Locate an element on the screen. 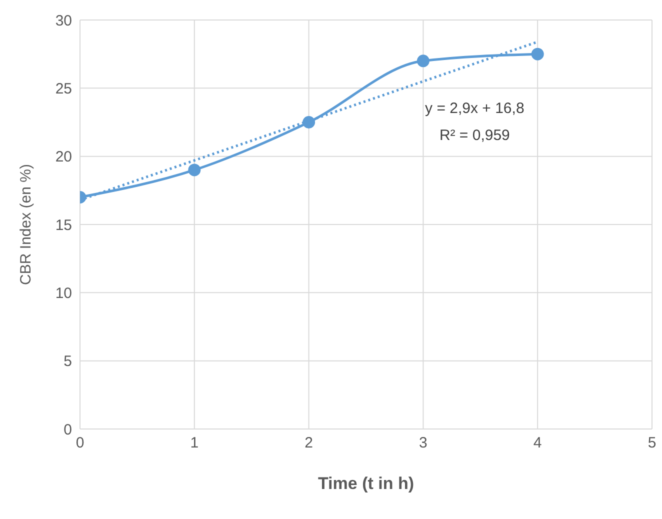 This screenshot has width=662, height=519. y-tick-label: 5 is located at coordinates (68, 361).